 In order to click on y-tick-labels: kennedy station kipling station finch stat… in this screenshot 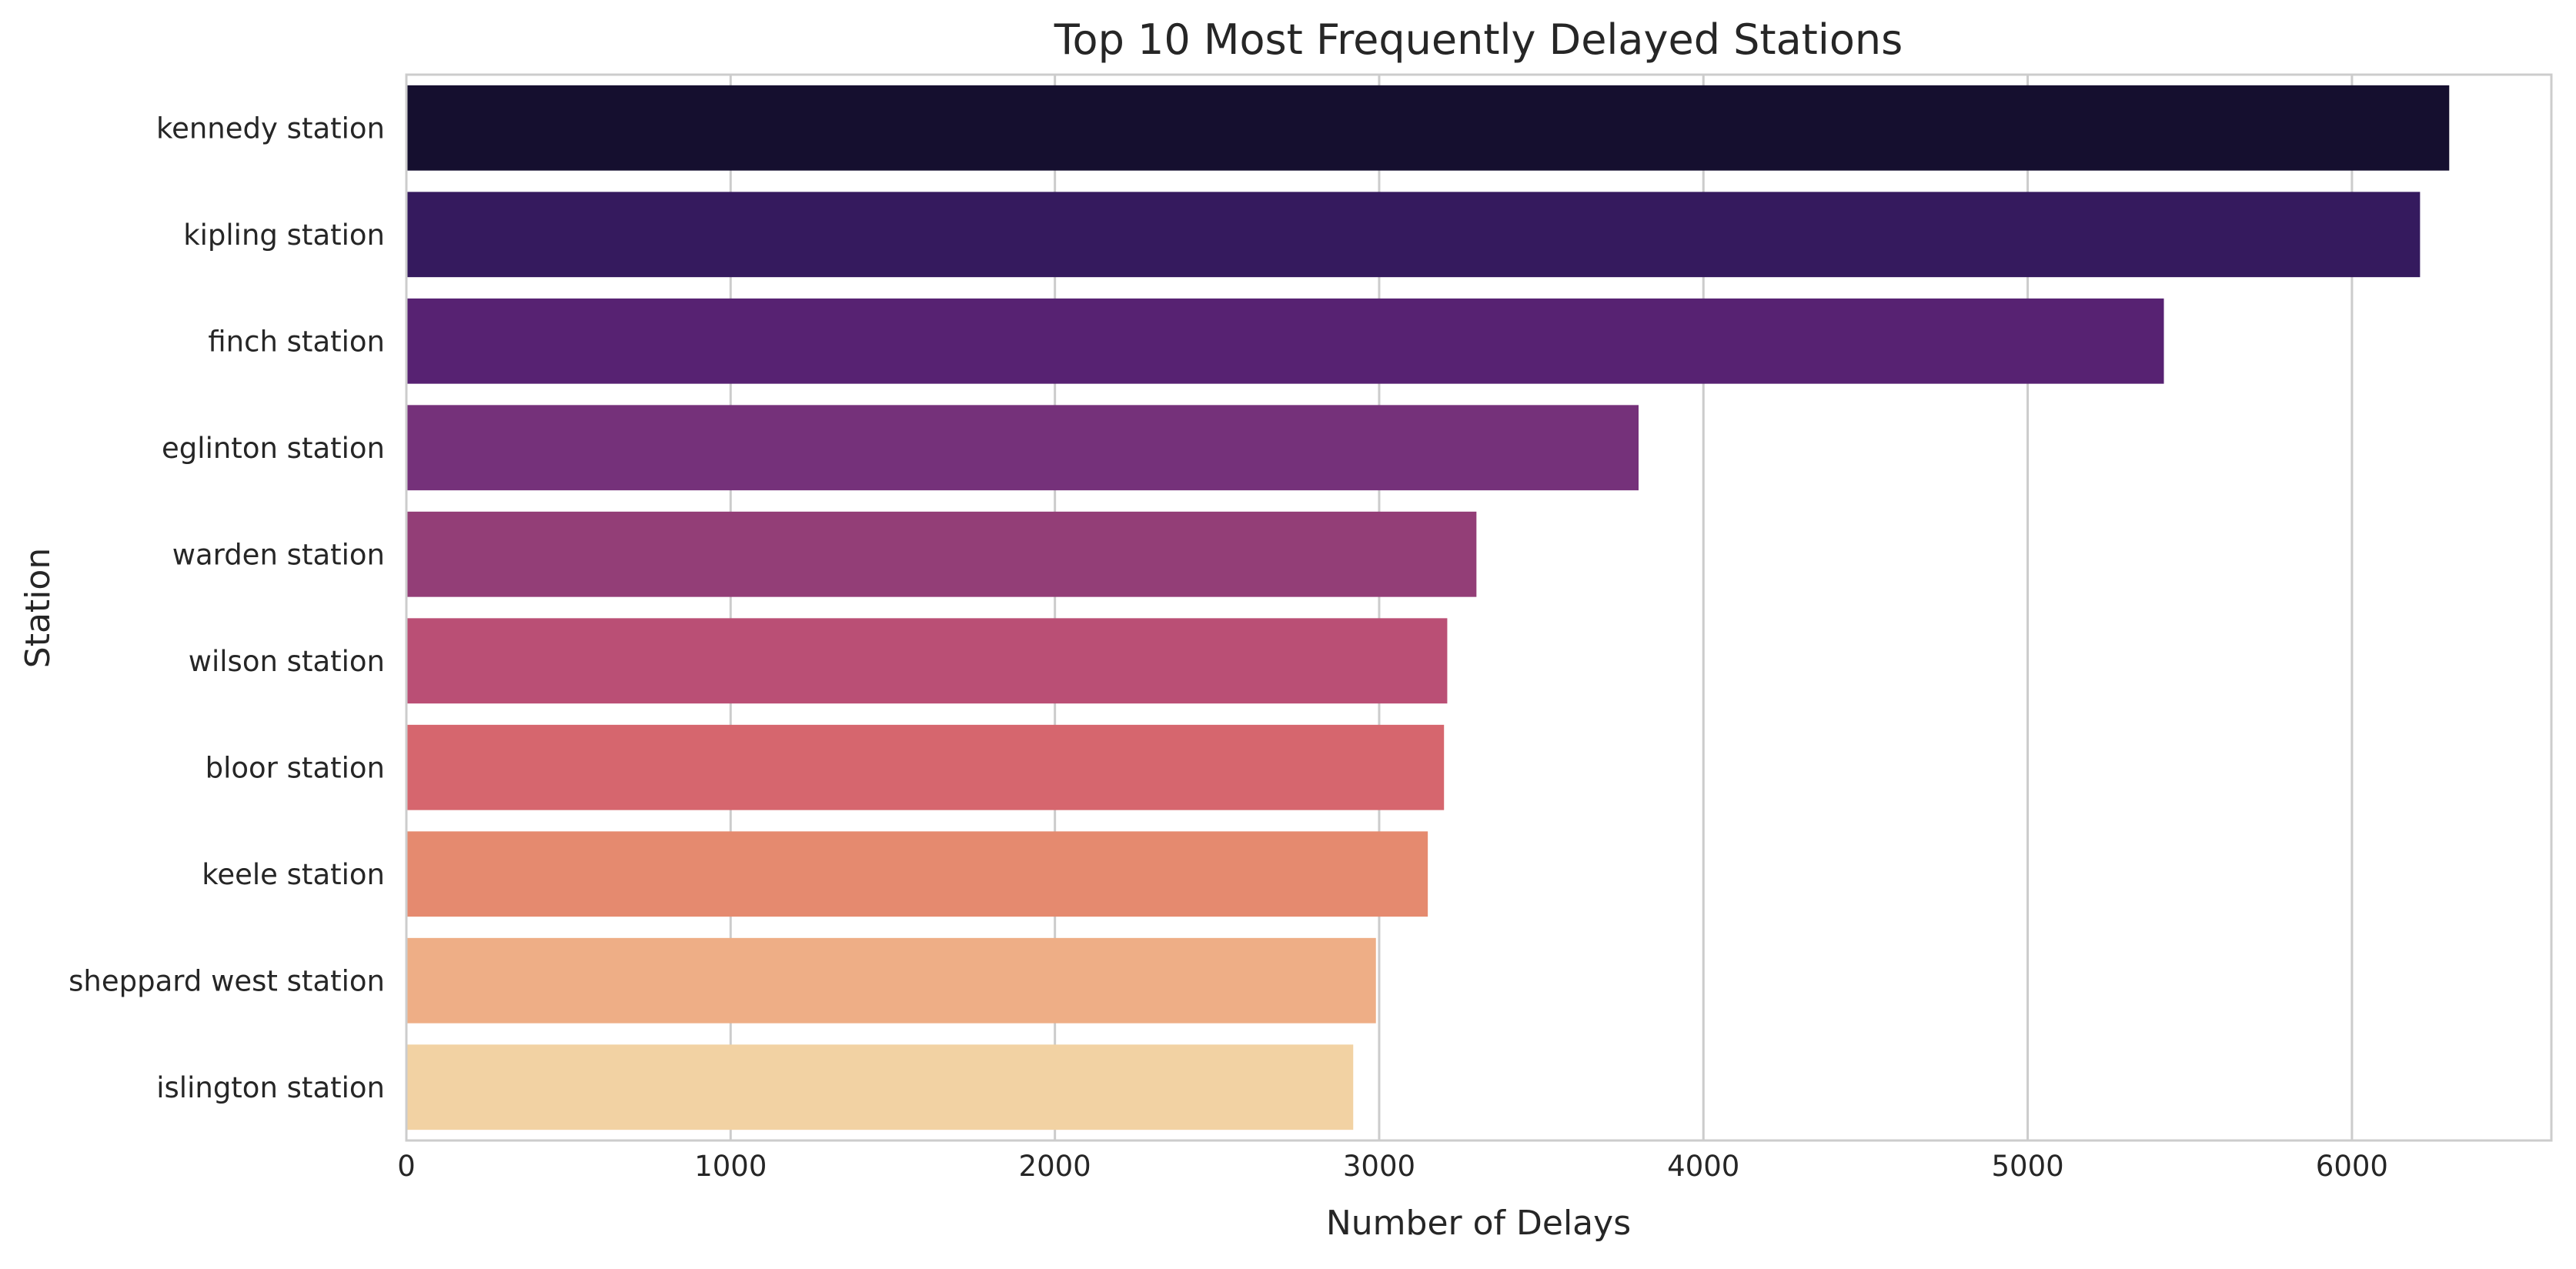, I will do `click(226, 608)`.